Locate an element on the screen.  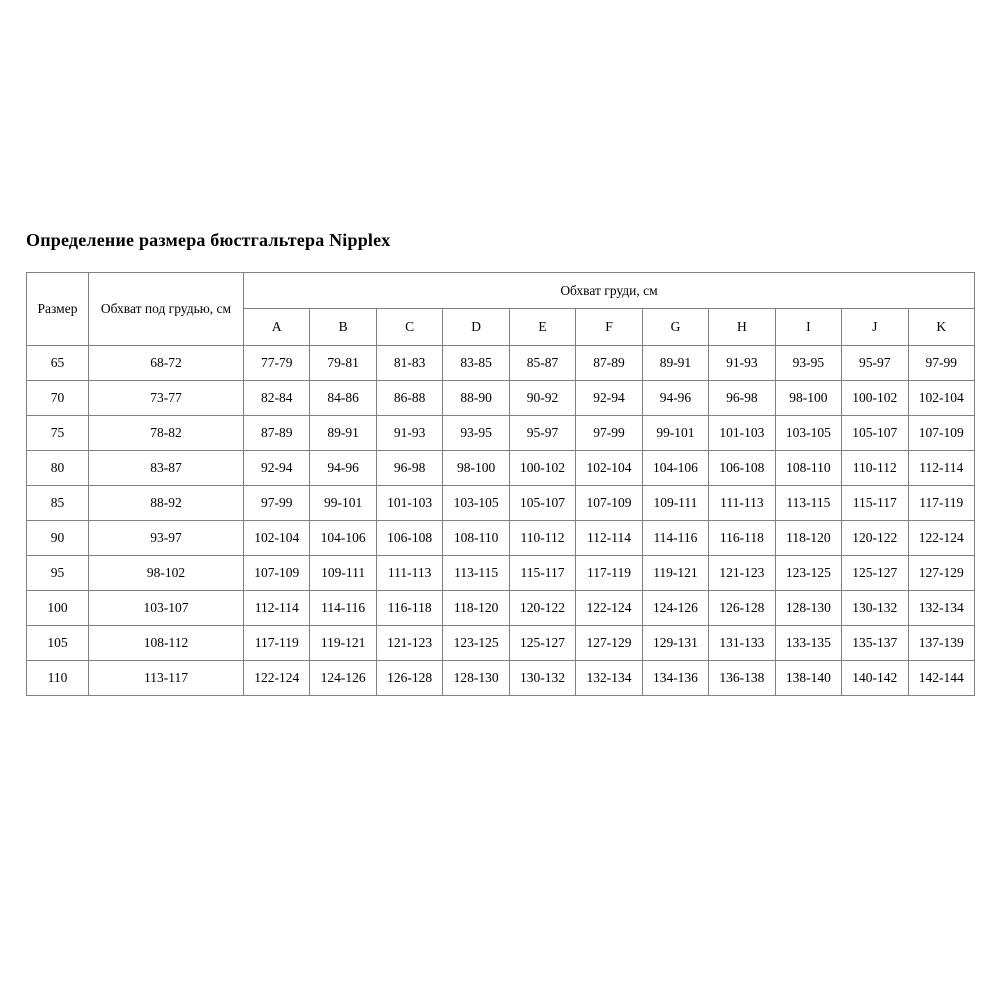
underbust-cell: 83-87 is located at coordinates (166, 468).